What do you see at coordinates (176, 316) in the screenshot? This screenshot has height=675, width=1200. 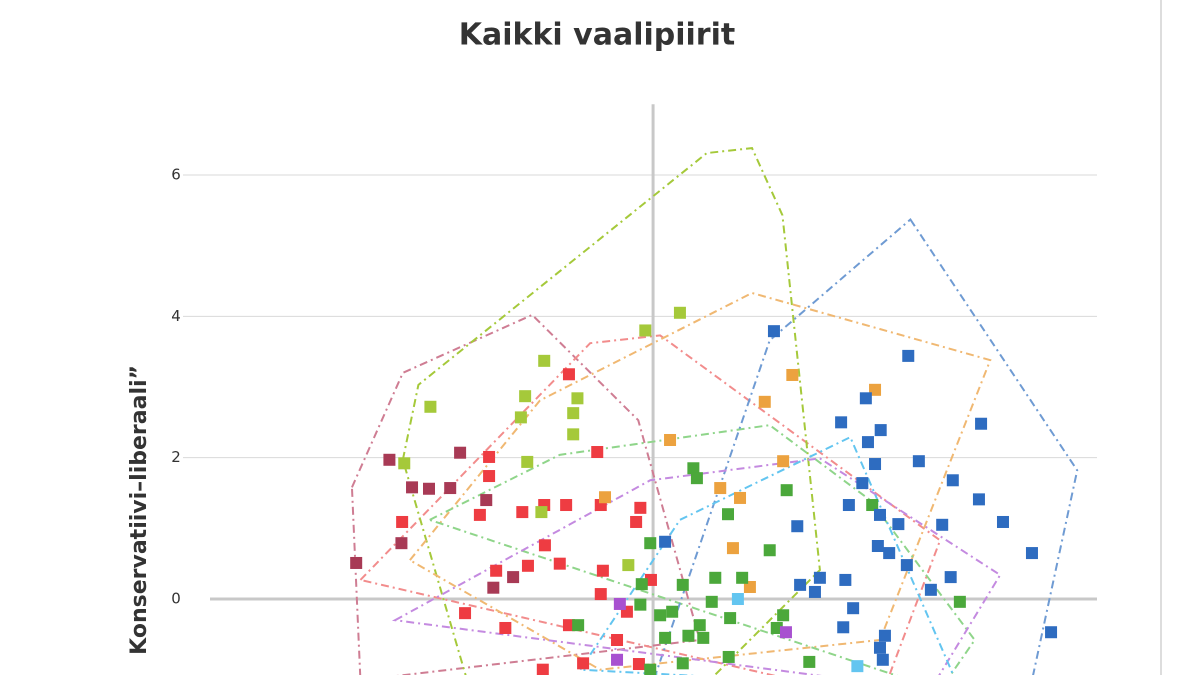 I see `y-tick-label: 4` at bounding box center [176, 316].